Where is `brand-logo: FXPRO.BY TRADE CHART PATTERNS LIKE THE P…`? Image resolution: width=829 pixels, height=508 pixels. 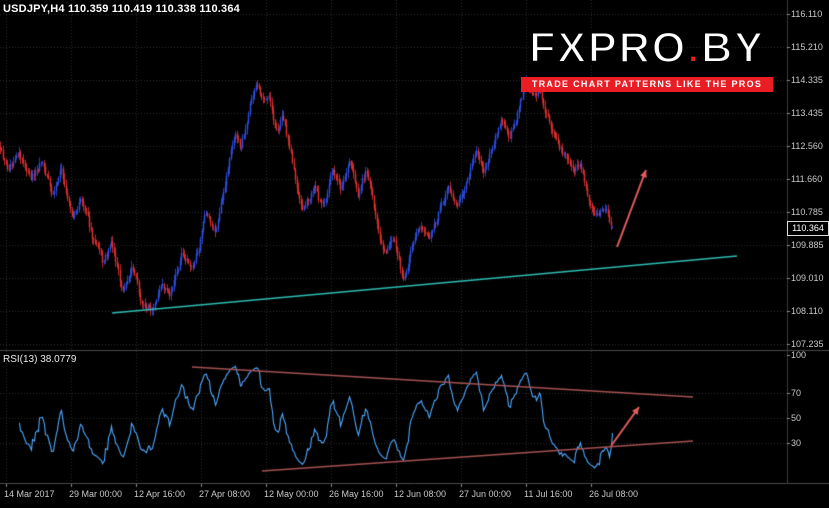
brand-logo: FXPRO.BY TRADE CHART PATTERNS LIKE THE P… is located at coordinates (647, 58).